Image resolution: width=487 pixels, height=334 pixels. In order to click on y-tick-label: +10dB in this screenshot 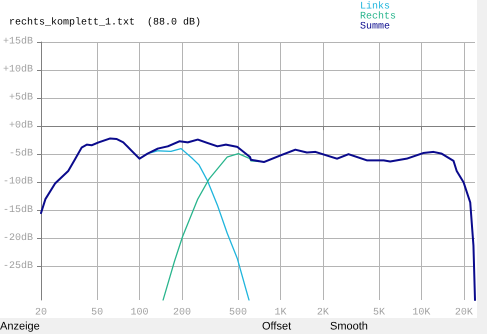, I will do `click(18, 70)`.